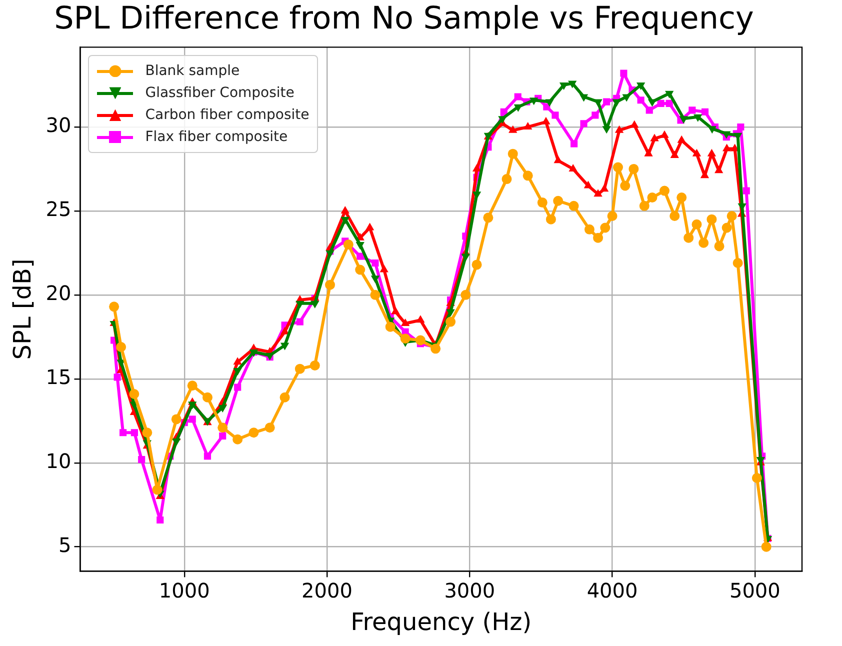 The width and height of the screenshot is (842, 646). I want to click on x-tick-label: 2000, so click(327, 590).